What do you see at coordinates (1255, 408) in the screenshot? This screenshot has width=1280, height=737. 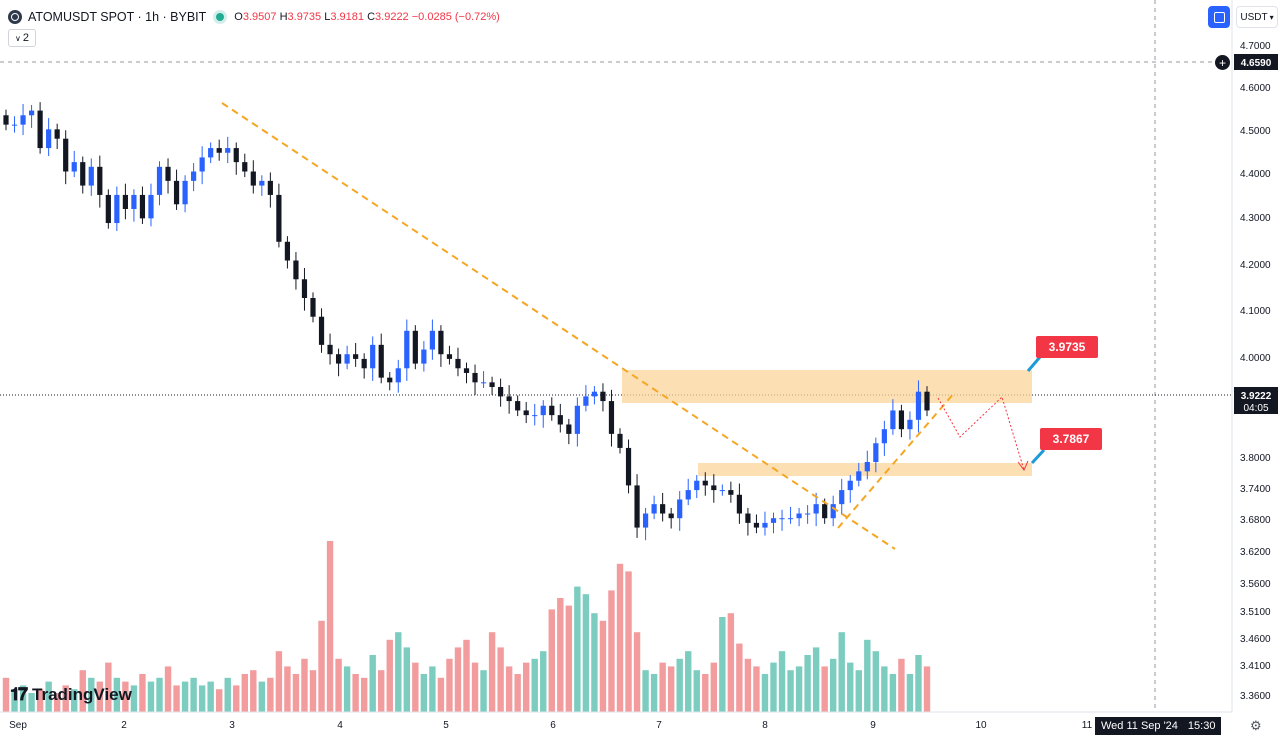 I see `countdown-label: 04:05` at bounding box center [1255, 408].